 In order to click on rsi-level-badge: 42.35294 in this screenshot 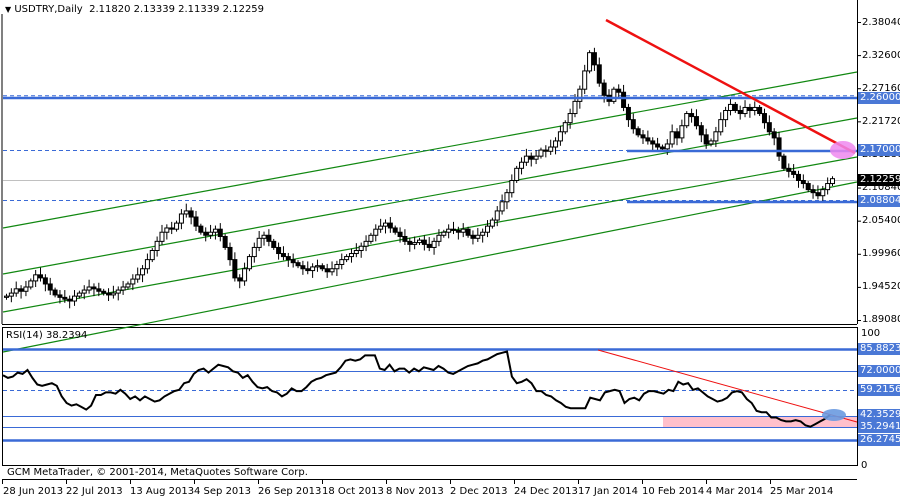, I will do `click(879, 415)`.